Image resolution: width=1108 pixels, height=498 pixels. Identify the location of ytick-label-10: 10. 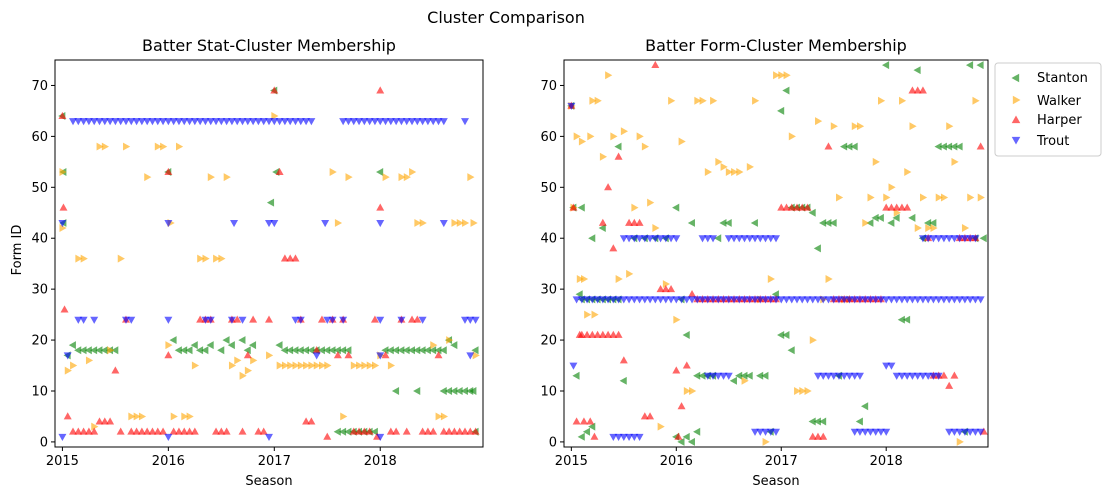
(39, 391).